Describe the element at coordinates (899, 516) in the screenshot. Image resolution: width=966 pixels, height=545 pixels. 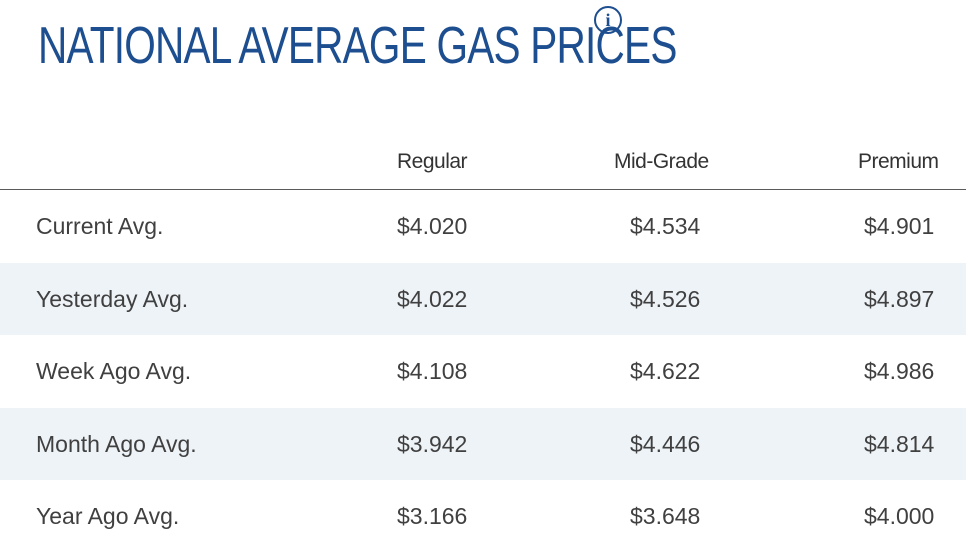
I see `premium-price: $4.000` at that location.